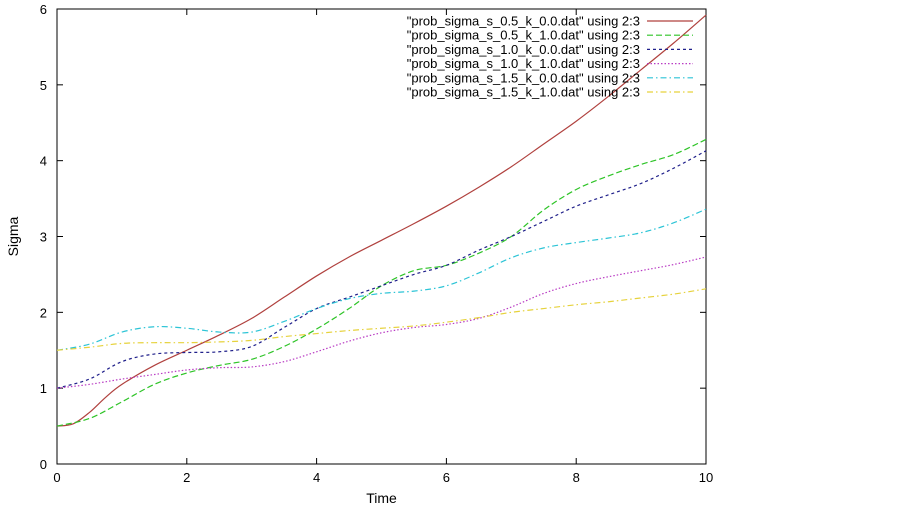 The image size is (902, 508). What do you see at coordinates (523, 49) in the screenshot?
I see `legend-entry-label: "prob_sigma_s_1.0_k_0.0.dat" using 2:3` at bounding box center [523, 49].